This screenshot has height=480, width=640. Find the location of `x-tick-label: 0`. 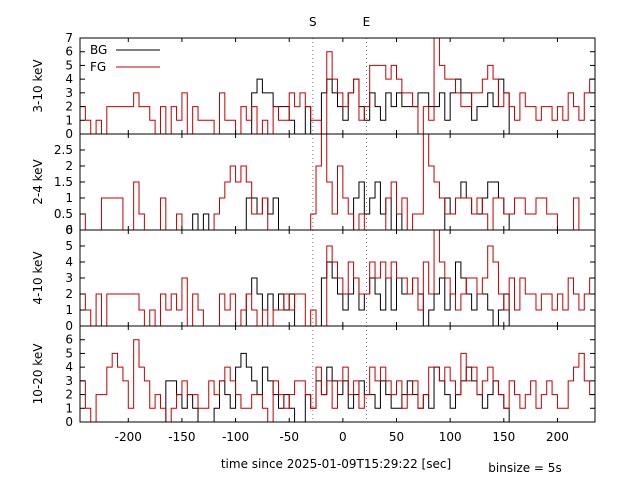

x-tick-label: 0 is located at coordinates (343, 437).